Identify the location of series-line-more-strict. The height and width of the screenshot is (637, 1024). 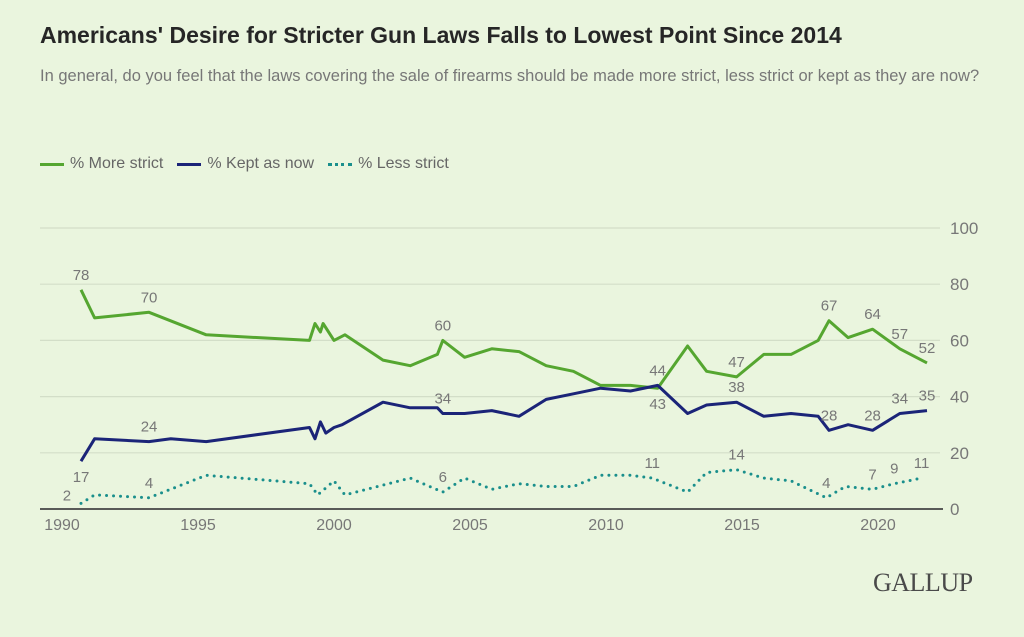
(503, 339).